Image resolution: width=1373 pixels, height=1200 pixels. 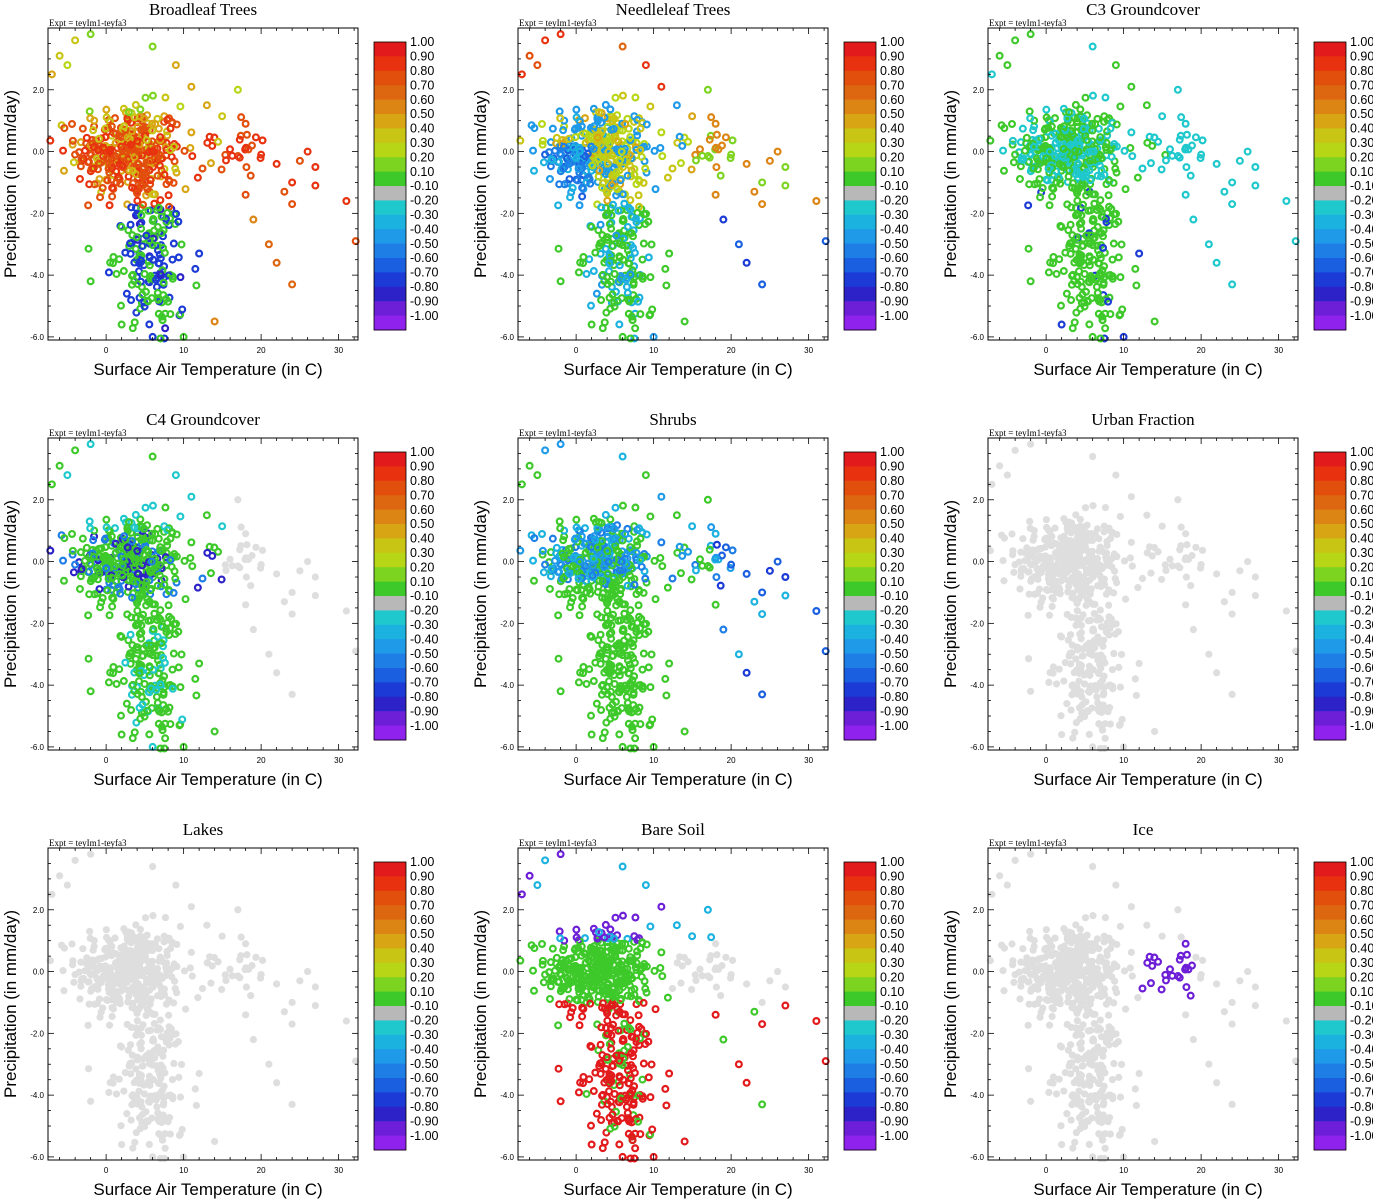 I want to click on colorbar-label: -0.30, so click(x=424, y=215).